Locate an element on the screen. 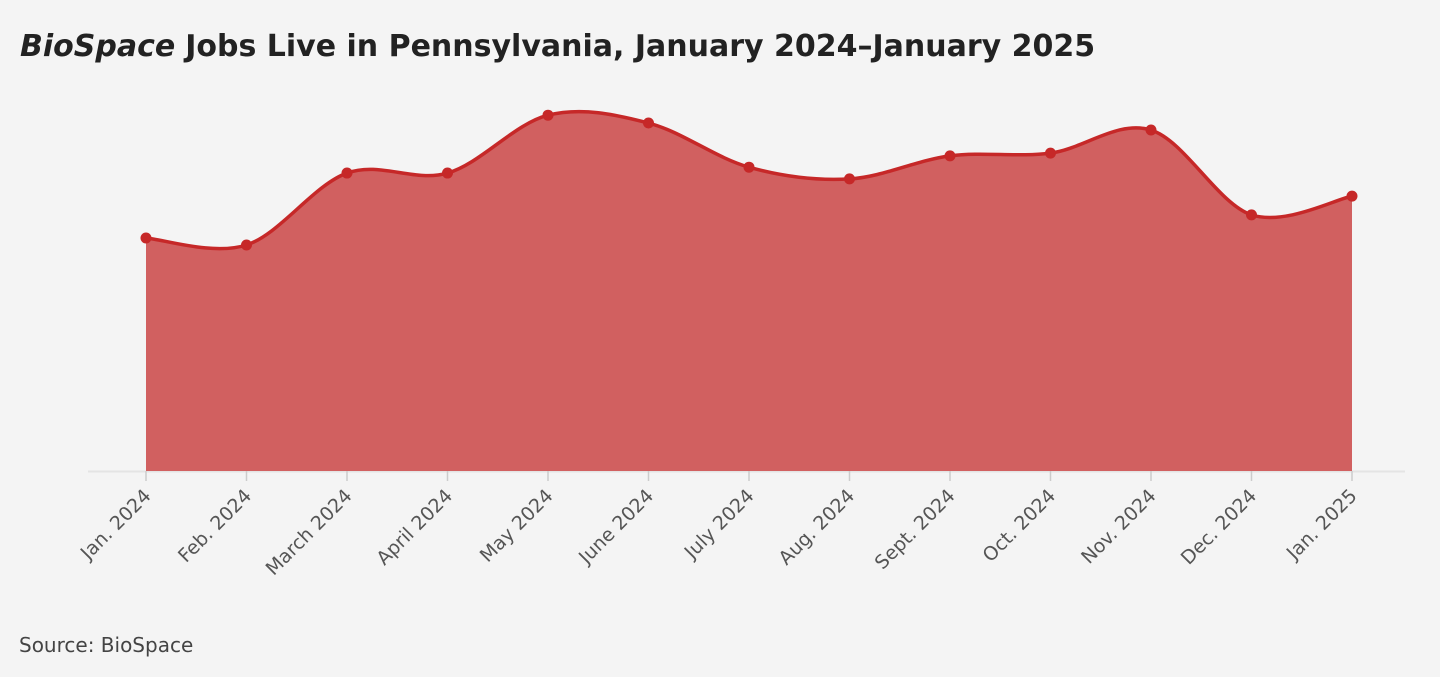  title-emphasis: BioSpace is located at coordinates (97, 46).